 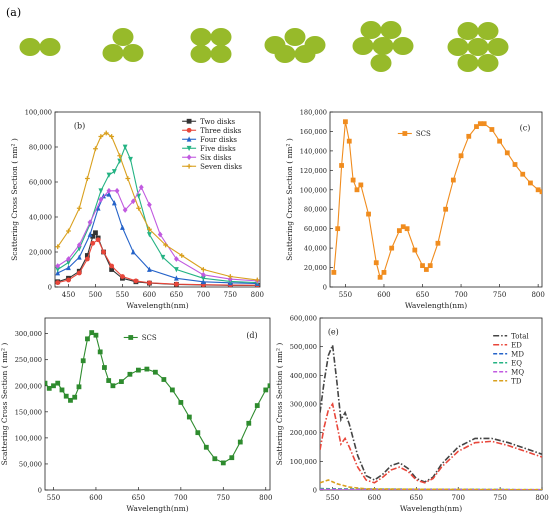 What do you see at coordinates (303, 462) in the screenshot?
I see `y-tick-label: 100,000` at bounding box center [303, 462].